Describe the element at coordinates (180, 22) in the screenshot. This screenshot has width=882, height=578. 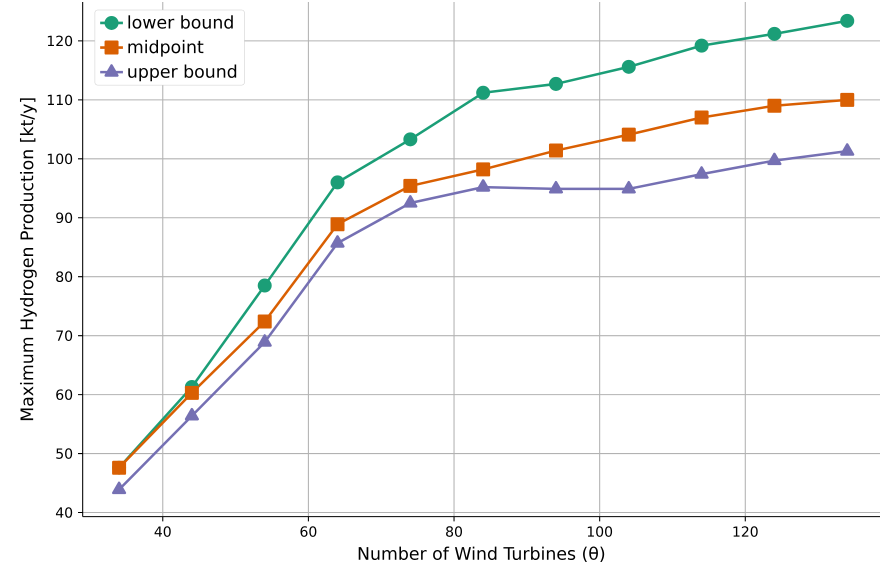
I see `legend-label: lower bound` at that location.